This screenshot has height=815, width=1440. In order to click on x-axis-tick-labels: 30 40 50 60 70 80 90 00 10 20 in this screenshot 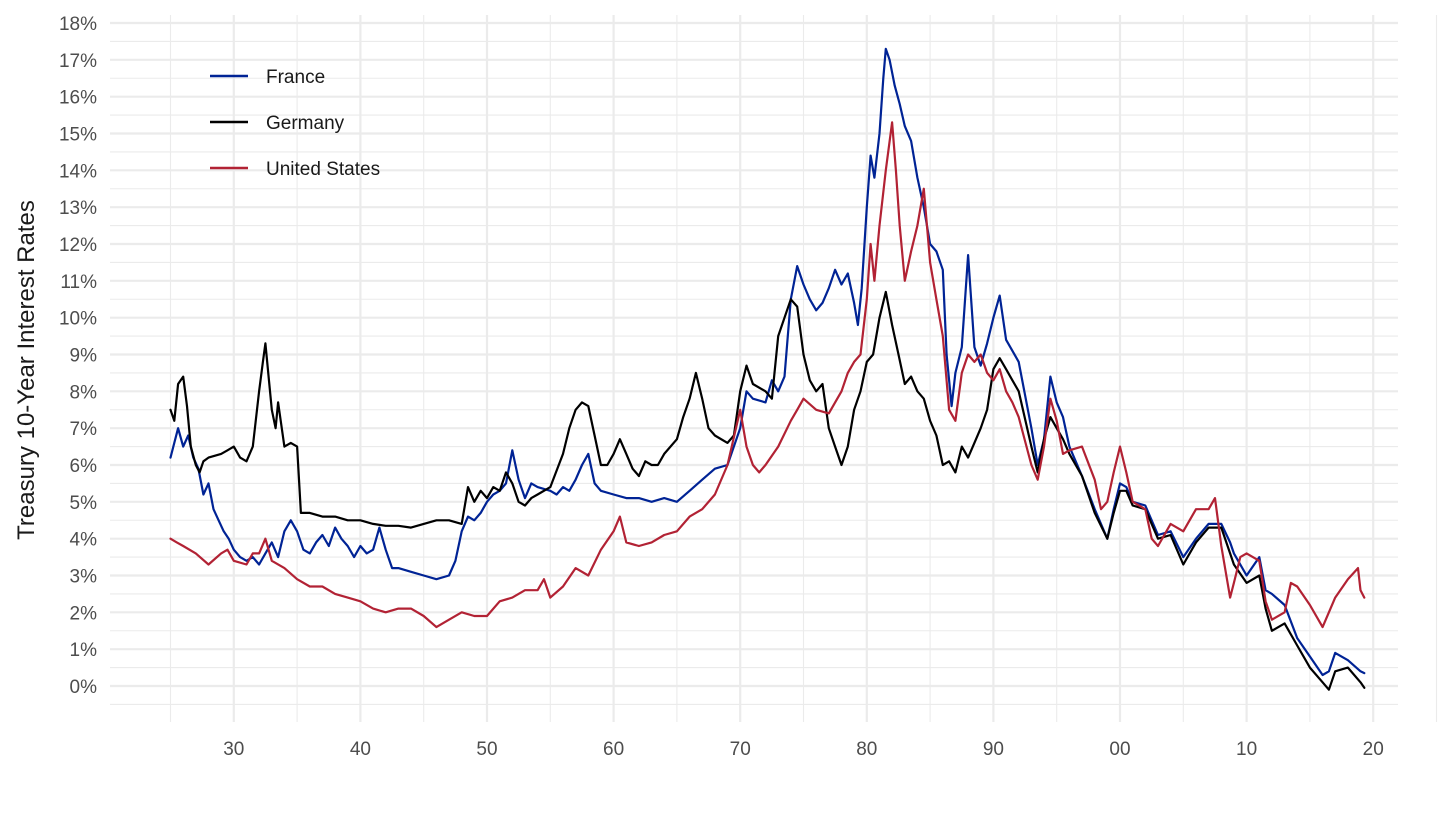, I will do `click(803, 749)`.